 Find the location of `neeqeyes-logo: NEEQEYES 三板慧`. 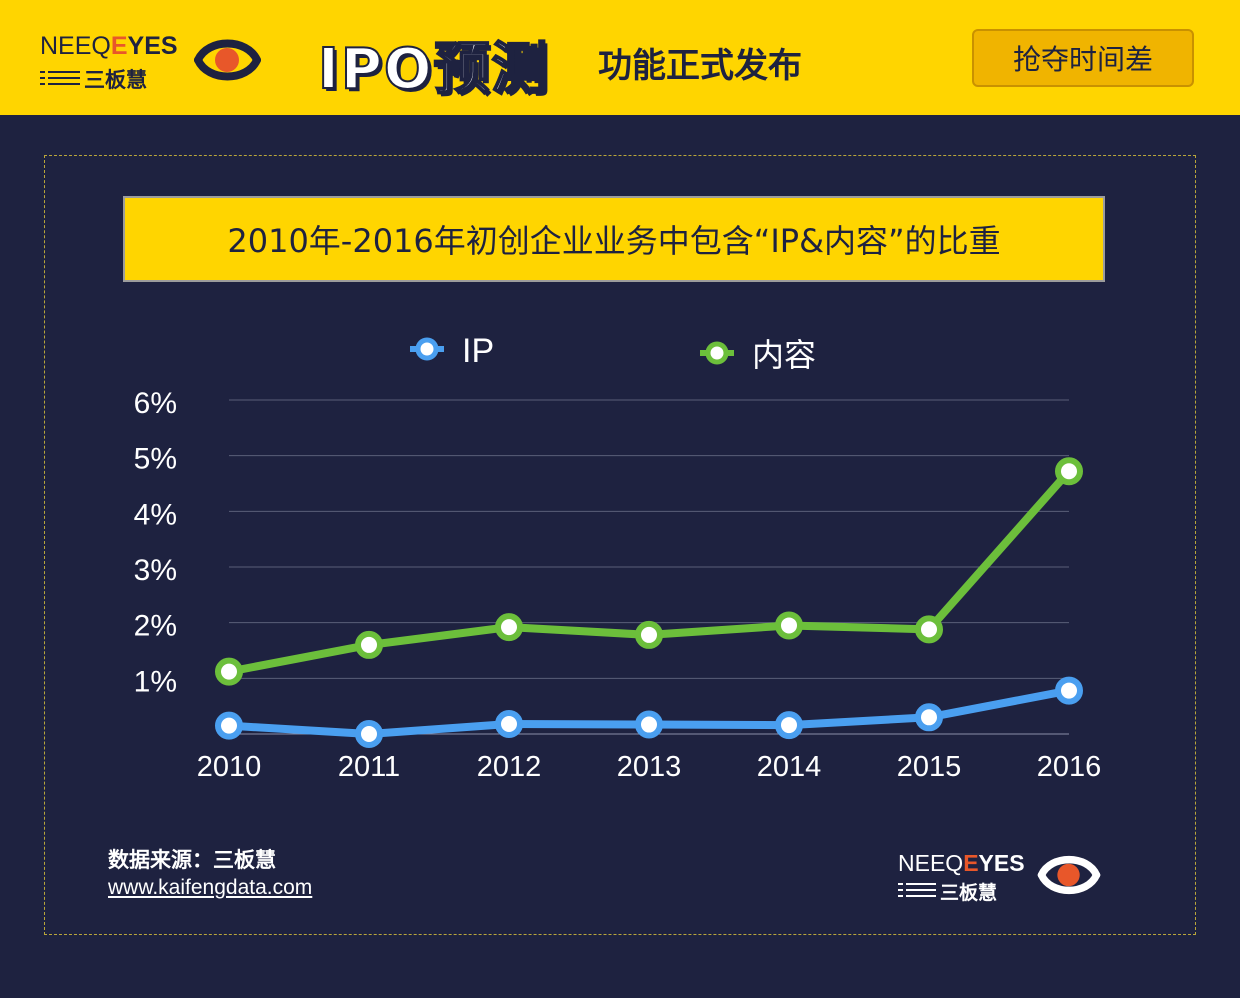

neeqeyes-logo: NEEQEYES 三板慧 is located at coordinates (155, 61).